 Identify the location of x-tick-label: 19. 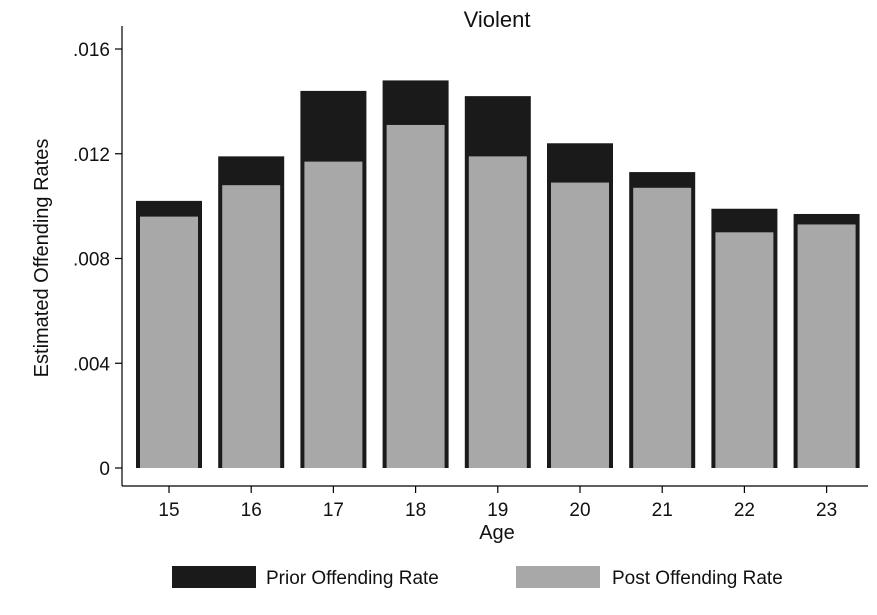
(497, 510).